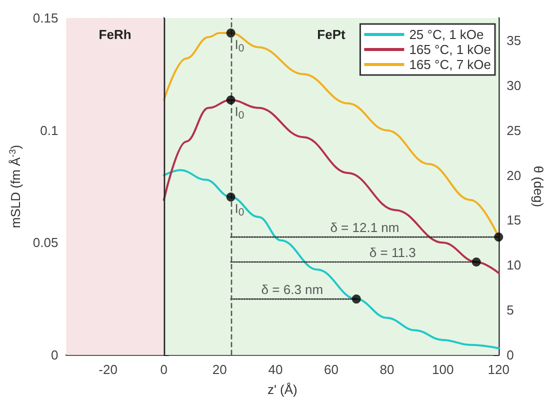 The height and width of the screenshot is (407, 553). What do you see at coordinates (538, 187) in the screenshot?
I see `y2-axis-title: θ (deg)` at bounding box center [538, 187].